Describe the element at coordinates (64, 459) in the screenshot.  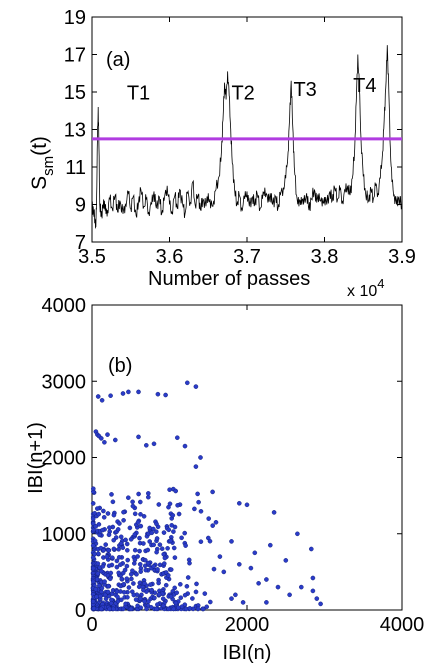
I see `panel-b-ytick-label: 2000` at that location.